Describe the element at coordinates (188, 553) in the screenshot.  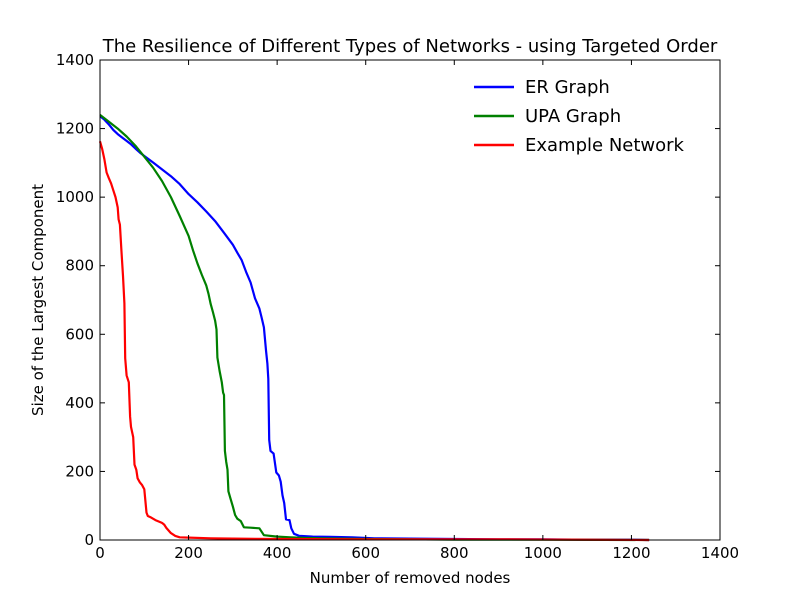
I see `x-tick-label: 200` at that location.